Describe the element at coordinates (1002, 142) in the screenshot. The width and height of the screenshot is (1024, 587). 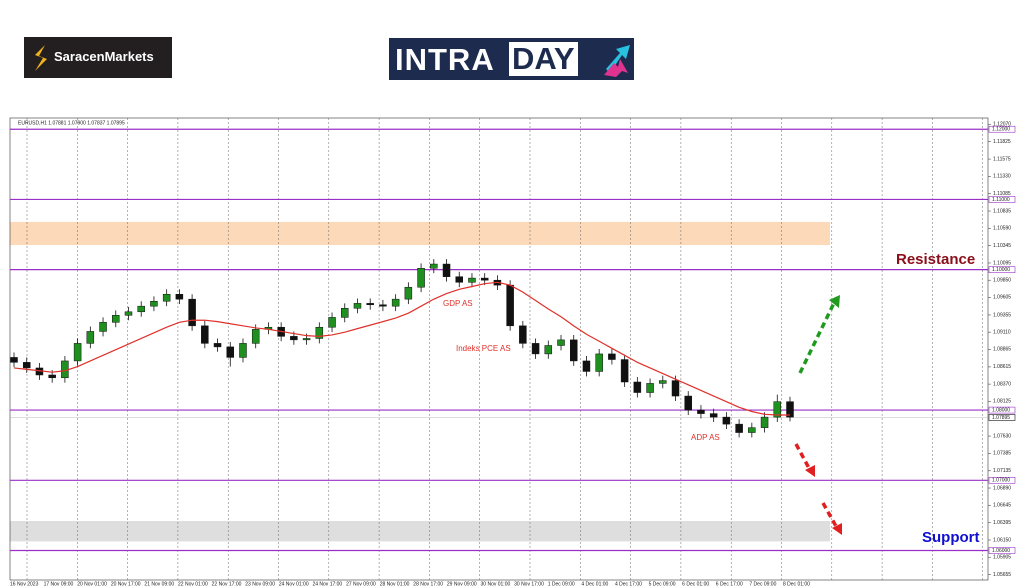
I see `y-tick-label: 1.11825` at that location.